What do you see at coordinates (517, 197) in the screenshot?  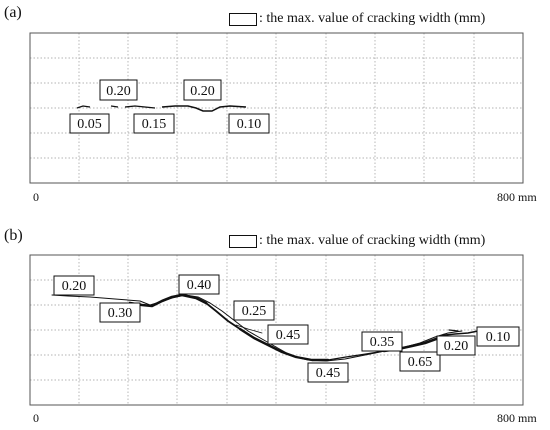 I see `panel-a-axis-end: 800 mm` at bounding box center [517, 197].